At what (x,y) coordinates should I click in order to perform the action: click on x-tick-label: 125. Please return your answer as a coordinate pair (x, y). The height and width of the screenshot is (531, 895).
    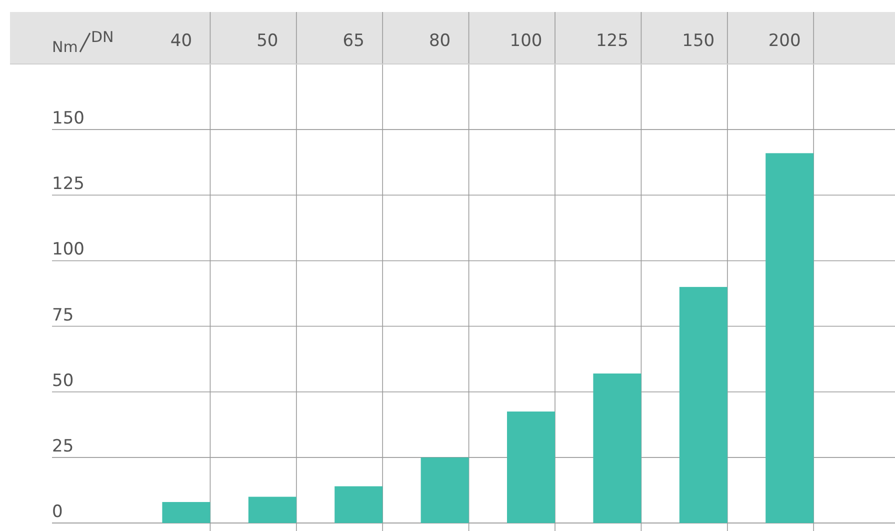
    Looking at the image, I should click on (612, 41).